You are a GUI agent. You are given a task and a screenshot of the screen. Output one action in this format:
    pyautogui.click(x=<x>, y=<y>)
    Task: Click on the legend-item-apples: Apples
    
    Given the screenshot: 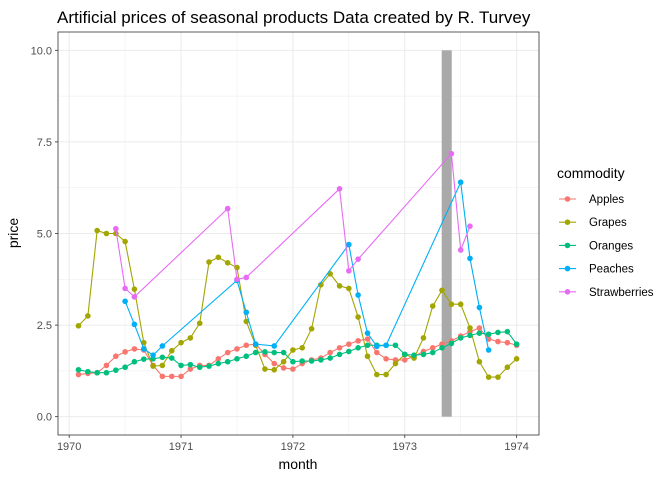 What is the action you would take?
    pyautogui.click(x=591, y=200)
    